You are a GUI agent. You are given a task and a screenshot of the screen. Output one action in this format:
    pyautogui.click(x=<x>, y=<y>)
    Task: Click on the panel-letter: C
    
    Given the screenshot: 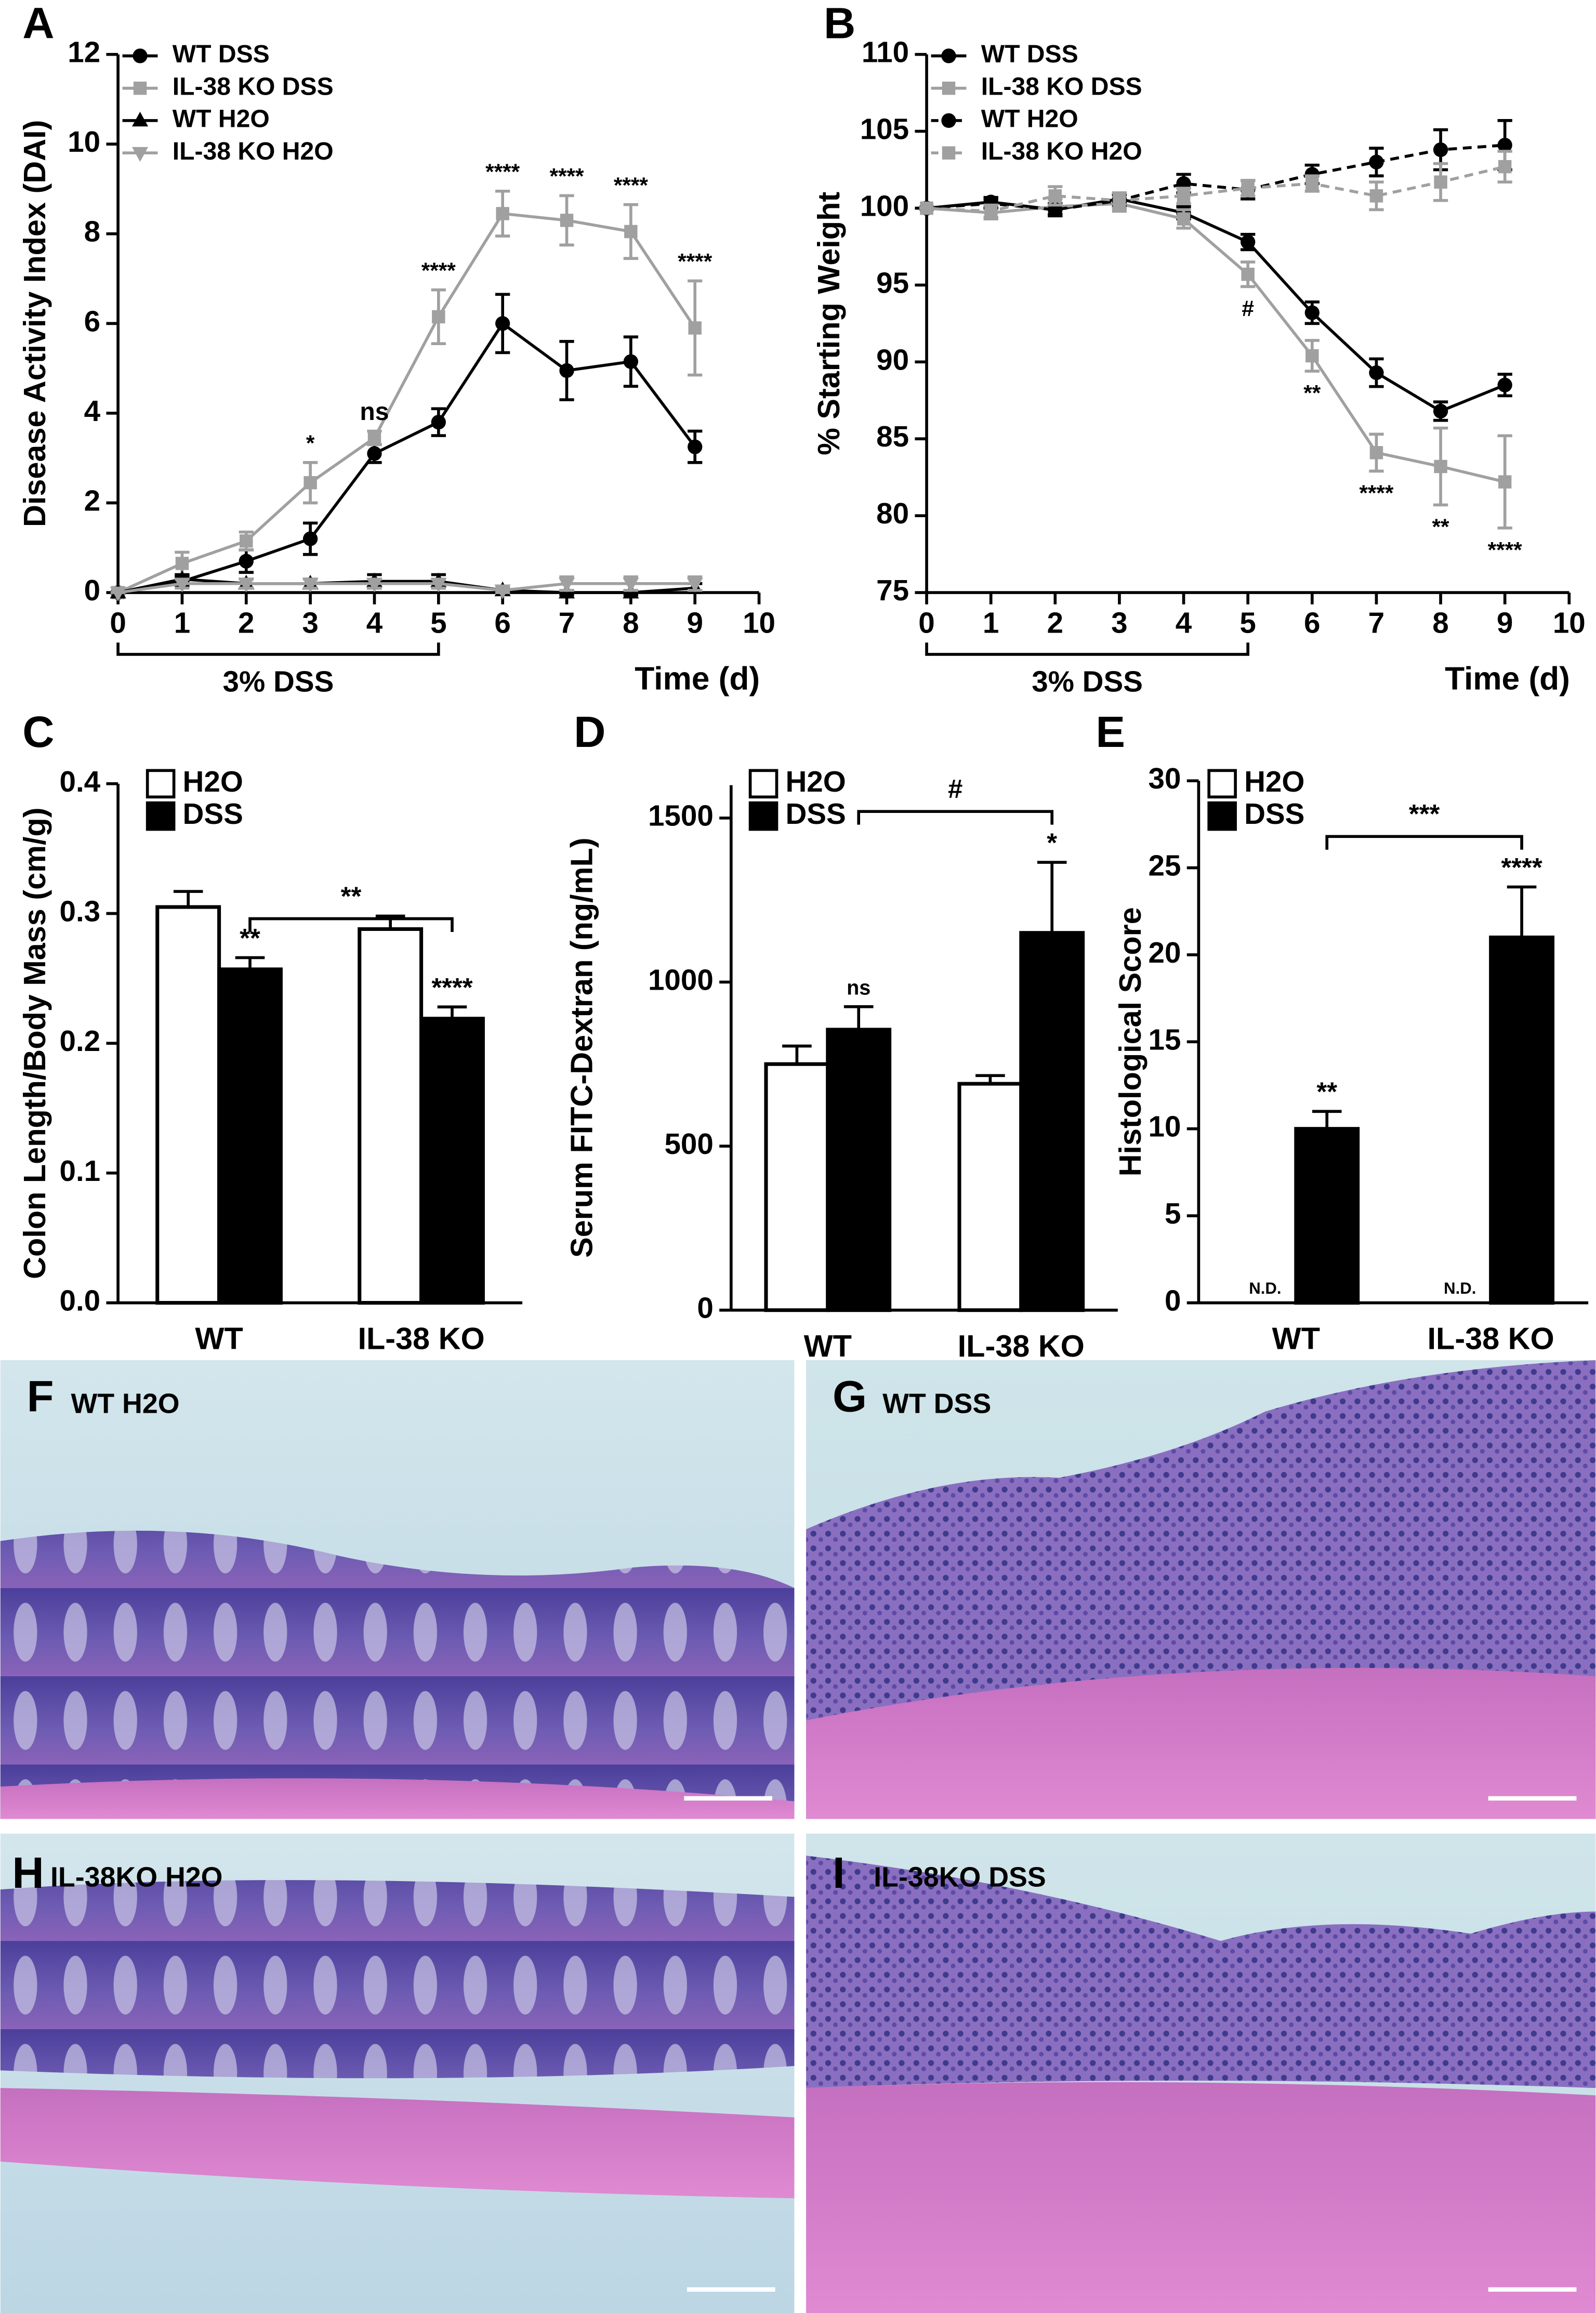 What is the action you would take?
    pyautogui.click(x=38, y=731)
    